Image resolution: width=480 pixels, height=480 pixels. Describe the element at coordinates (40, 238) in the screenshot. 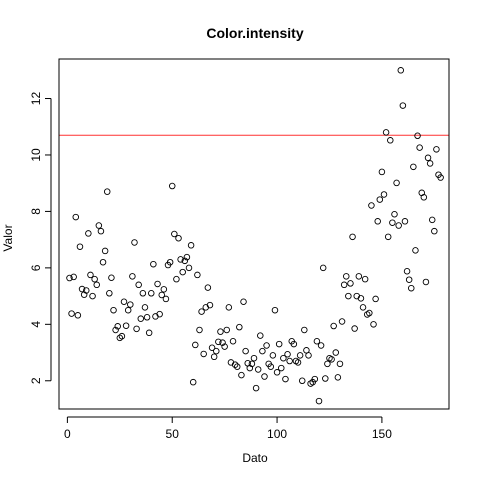

I see `y-axis: 2 4 6 8 10 12` at that location.